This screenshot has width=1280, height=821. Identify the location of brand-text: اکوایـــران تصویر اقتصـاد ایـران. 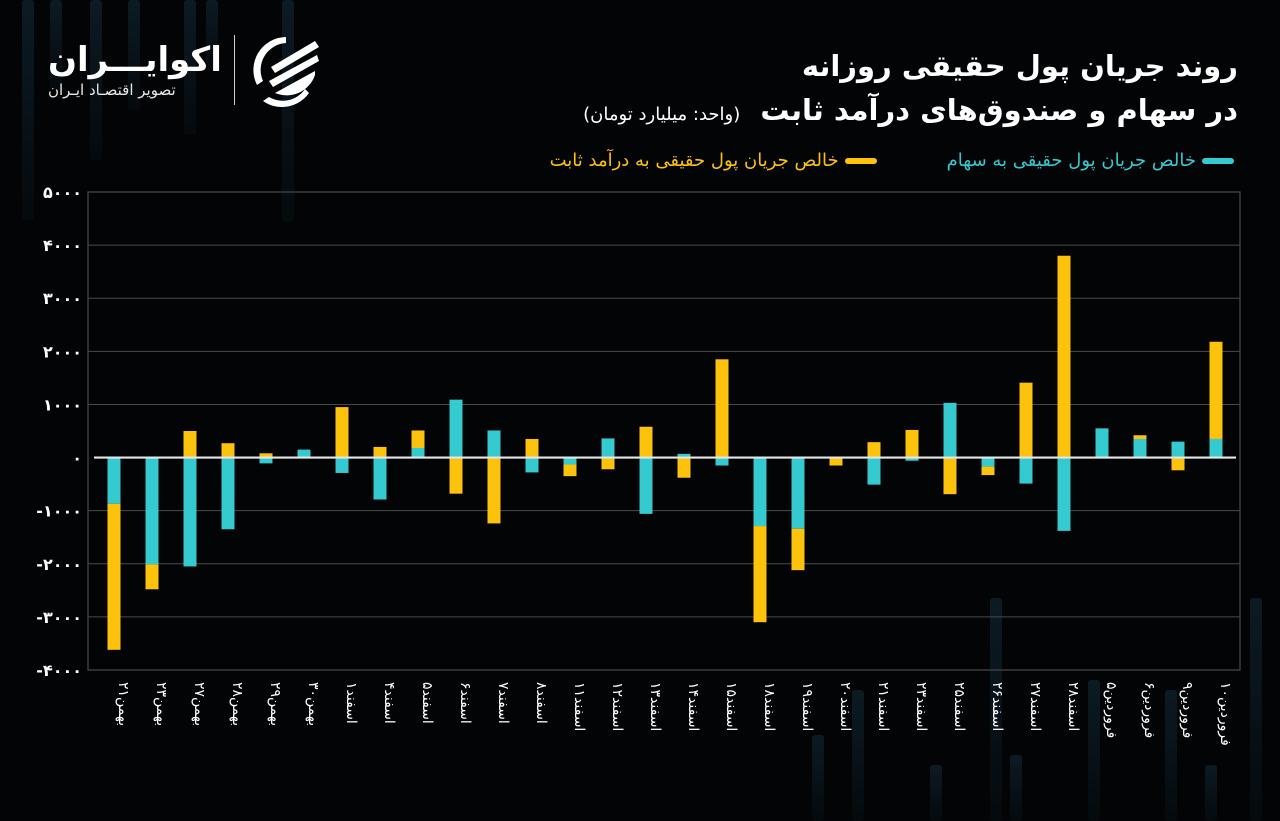
(135, 70).